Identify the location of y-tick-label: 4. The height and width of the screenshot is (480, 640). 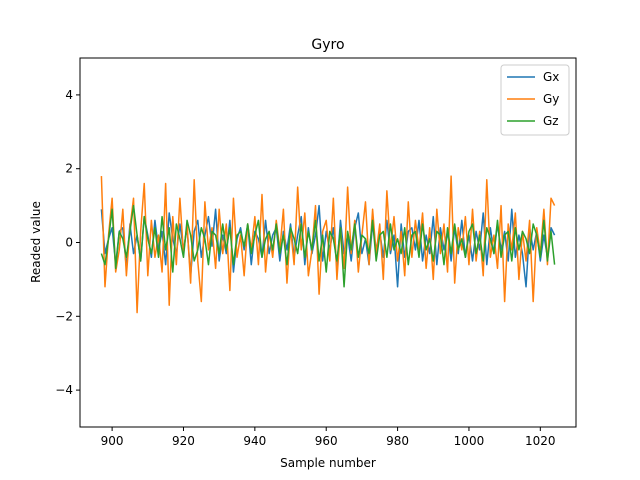
(69, 95).